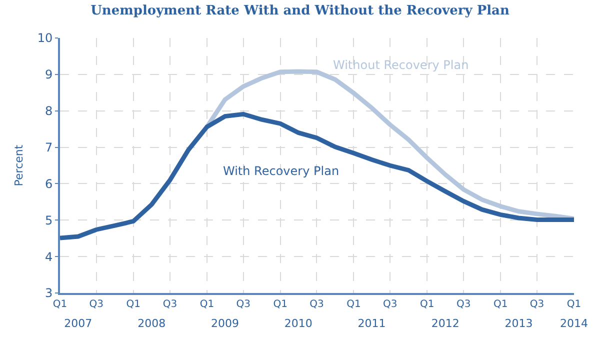  What do you see at coordinates (78, 323) in the screenshot?
I see `x2-tick-label: 2007` at bounding box center [78, 323].